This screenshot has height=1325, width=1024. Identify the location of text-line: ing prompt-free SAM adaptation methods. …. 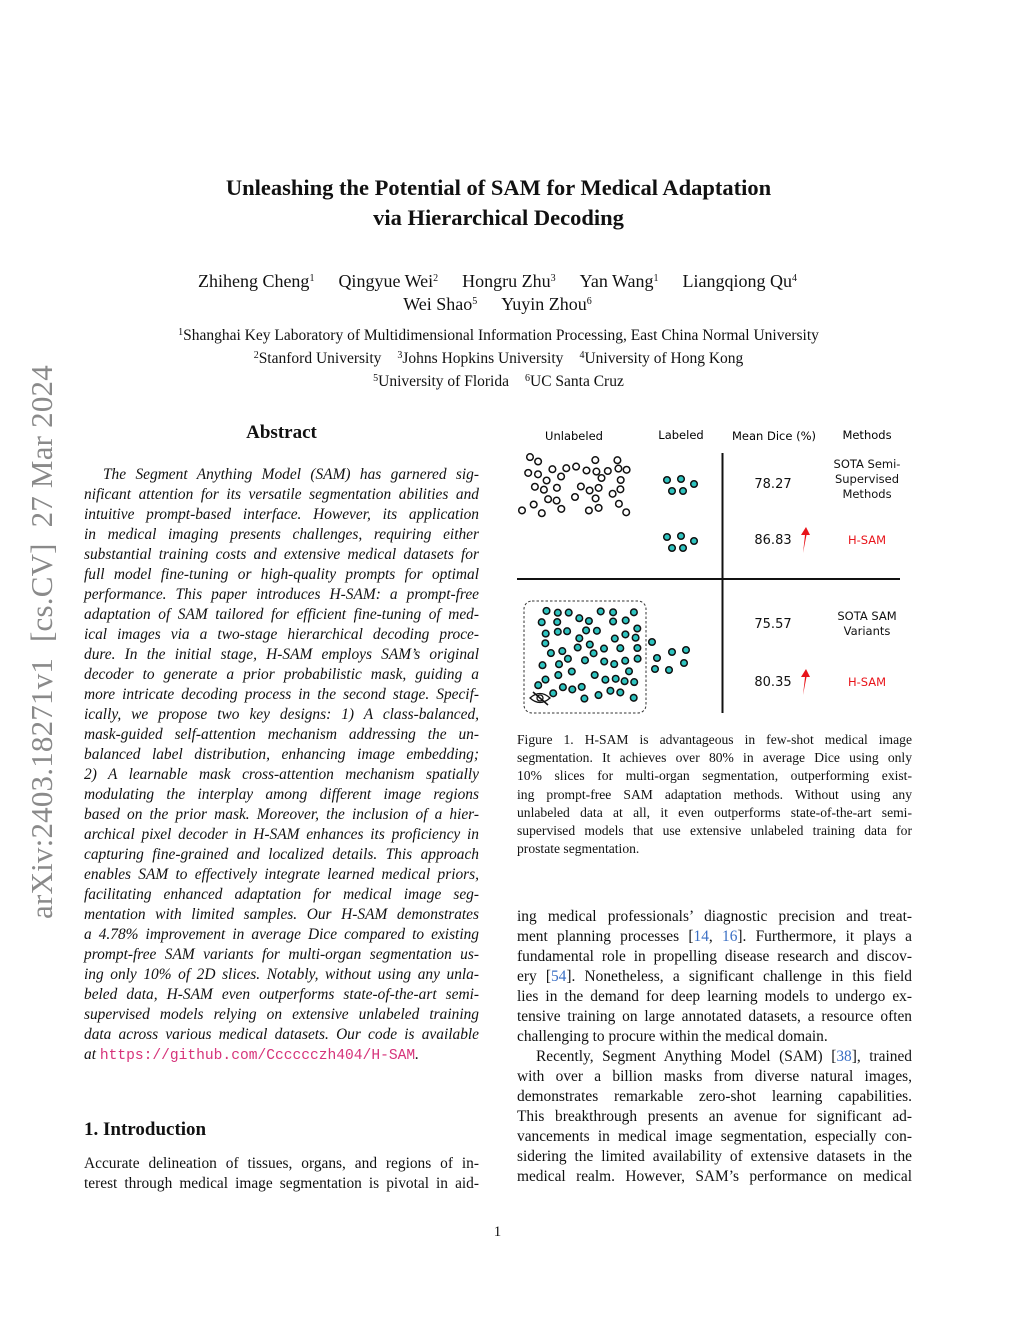
(714, 794).